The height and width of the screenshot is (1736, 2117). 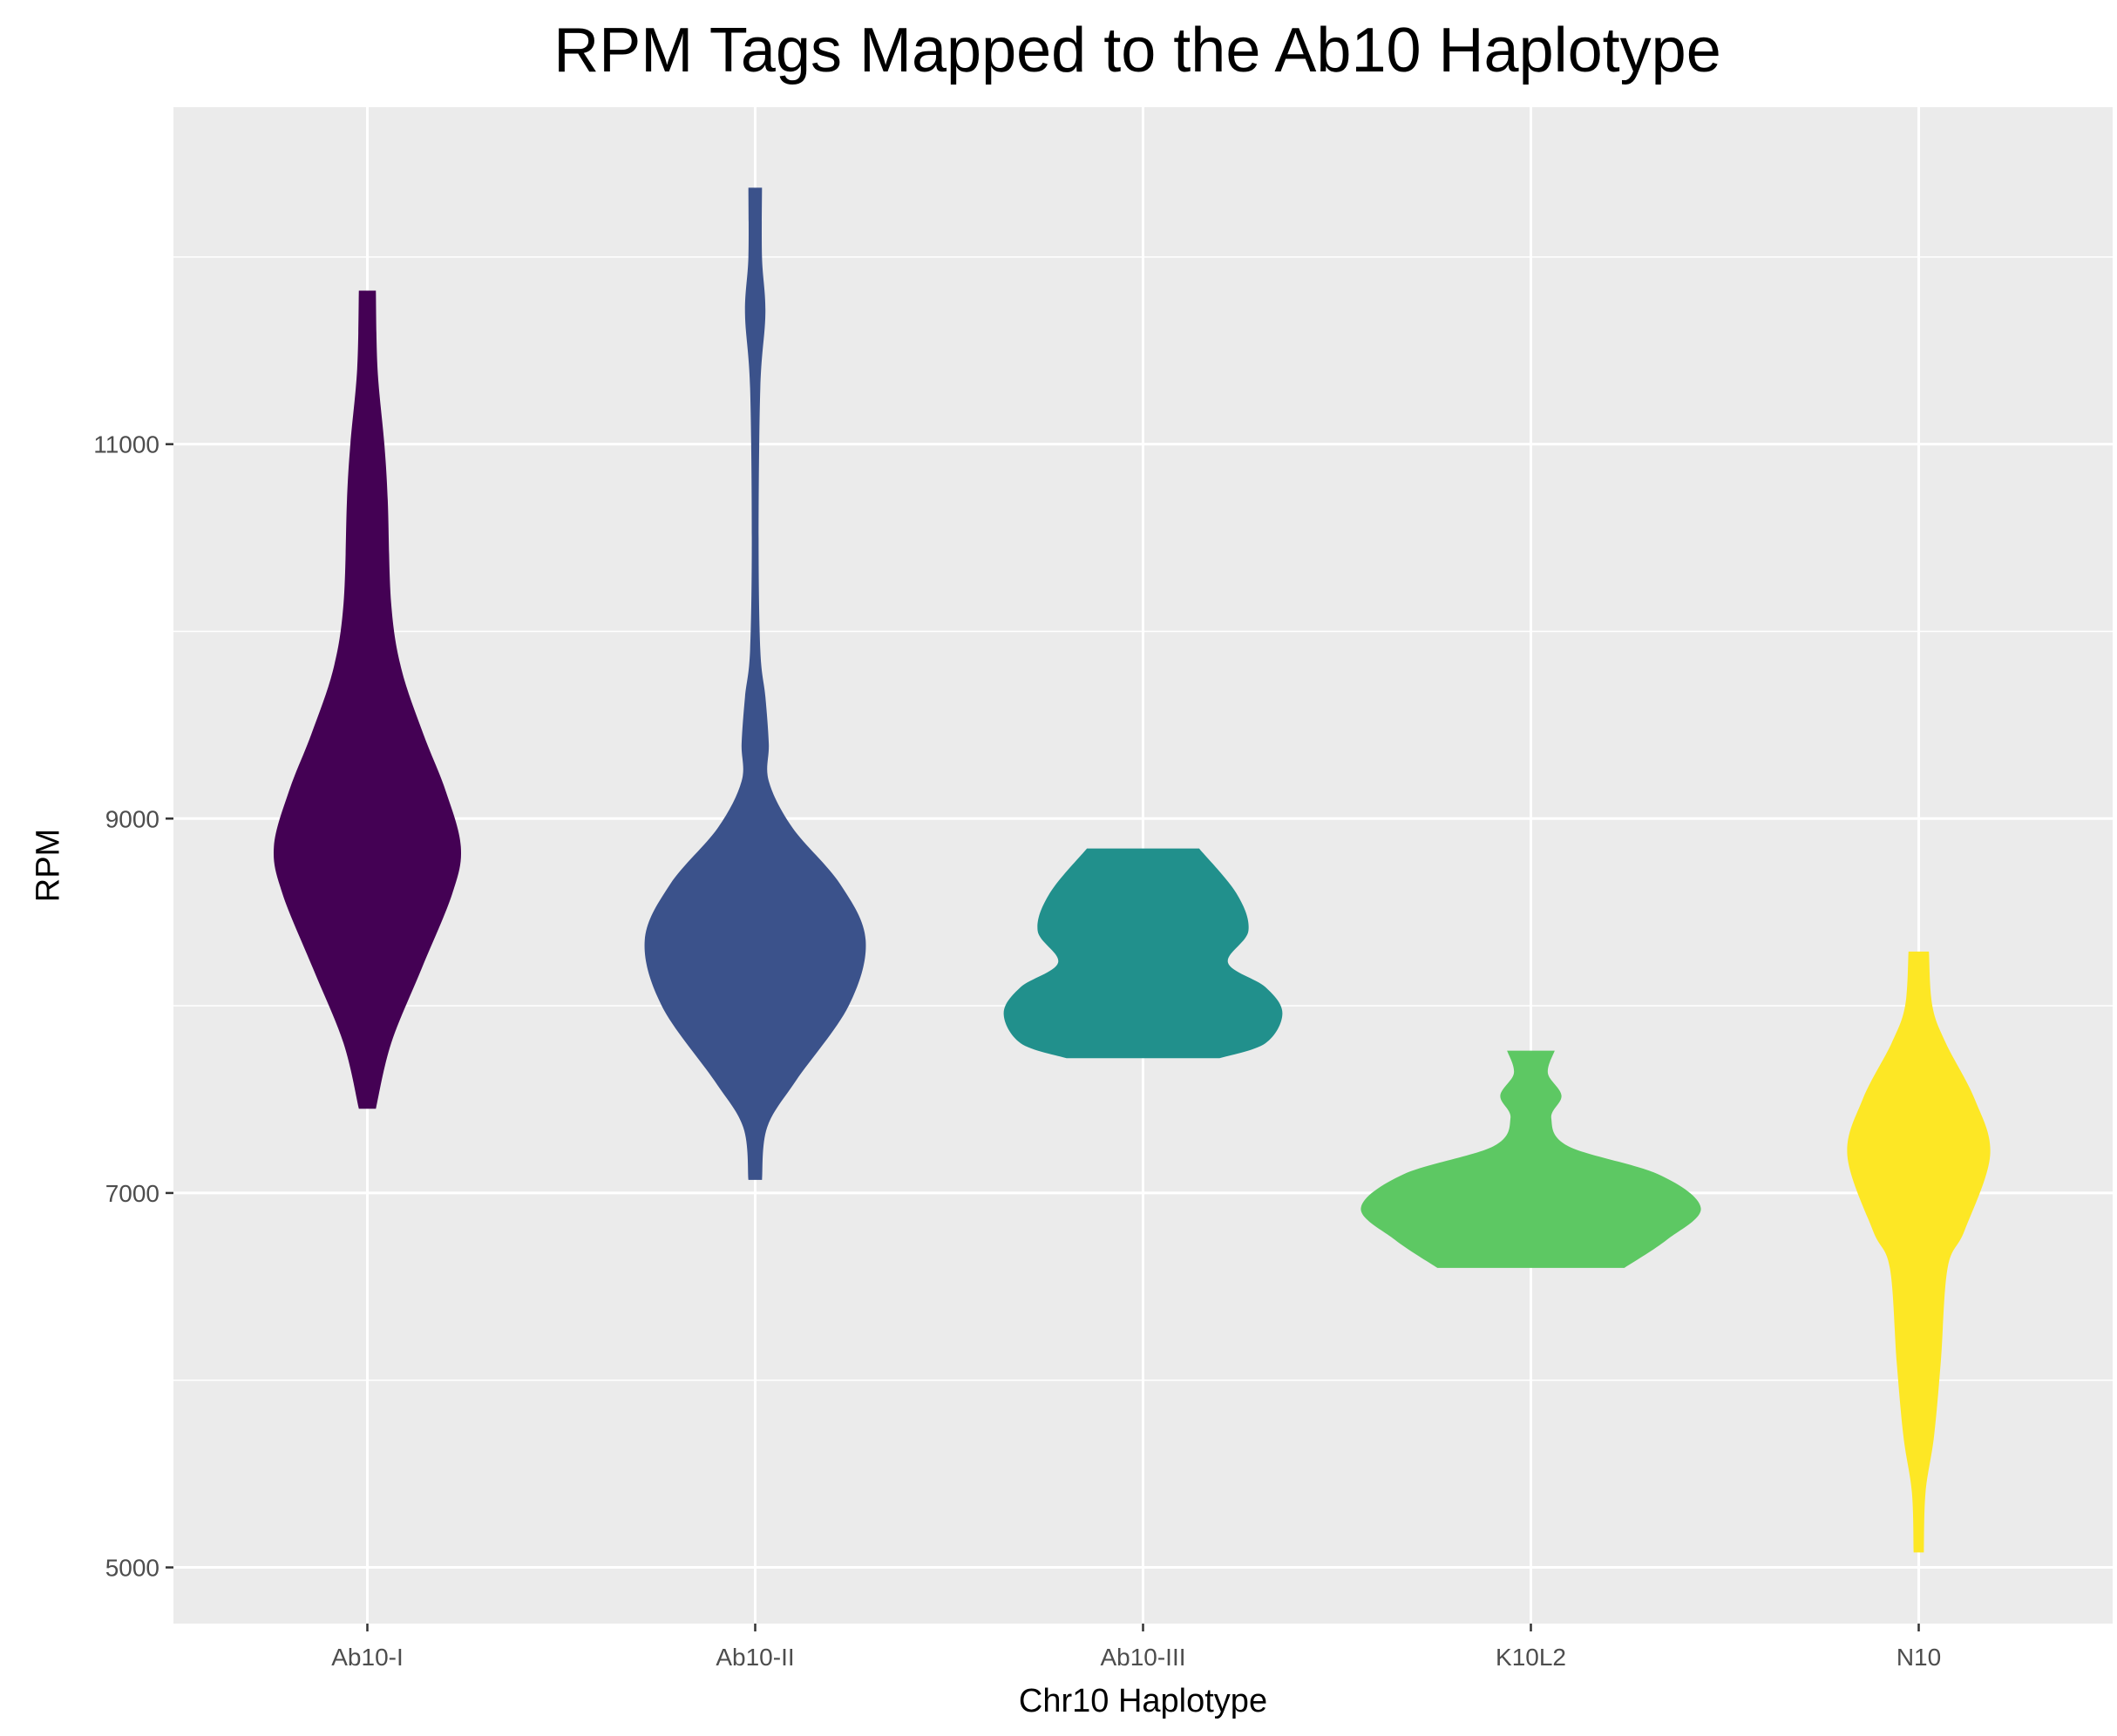 I want to click on y-tick-label: 7000, so click(x=132, y=1193).